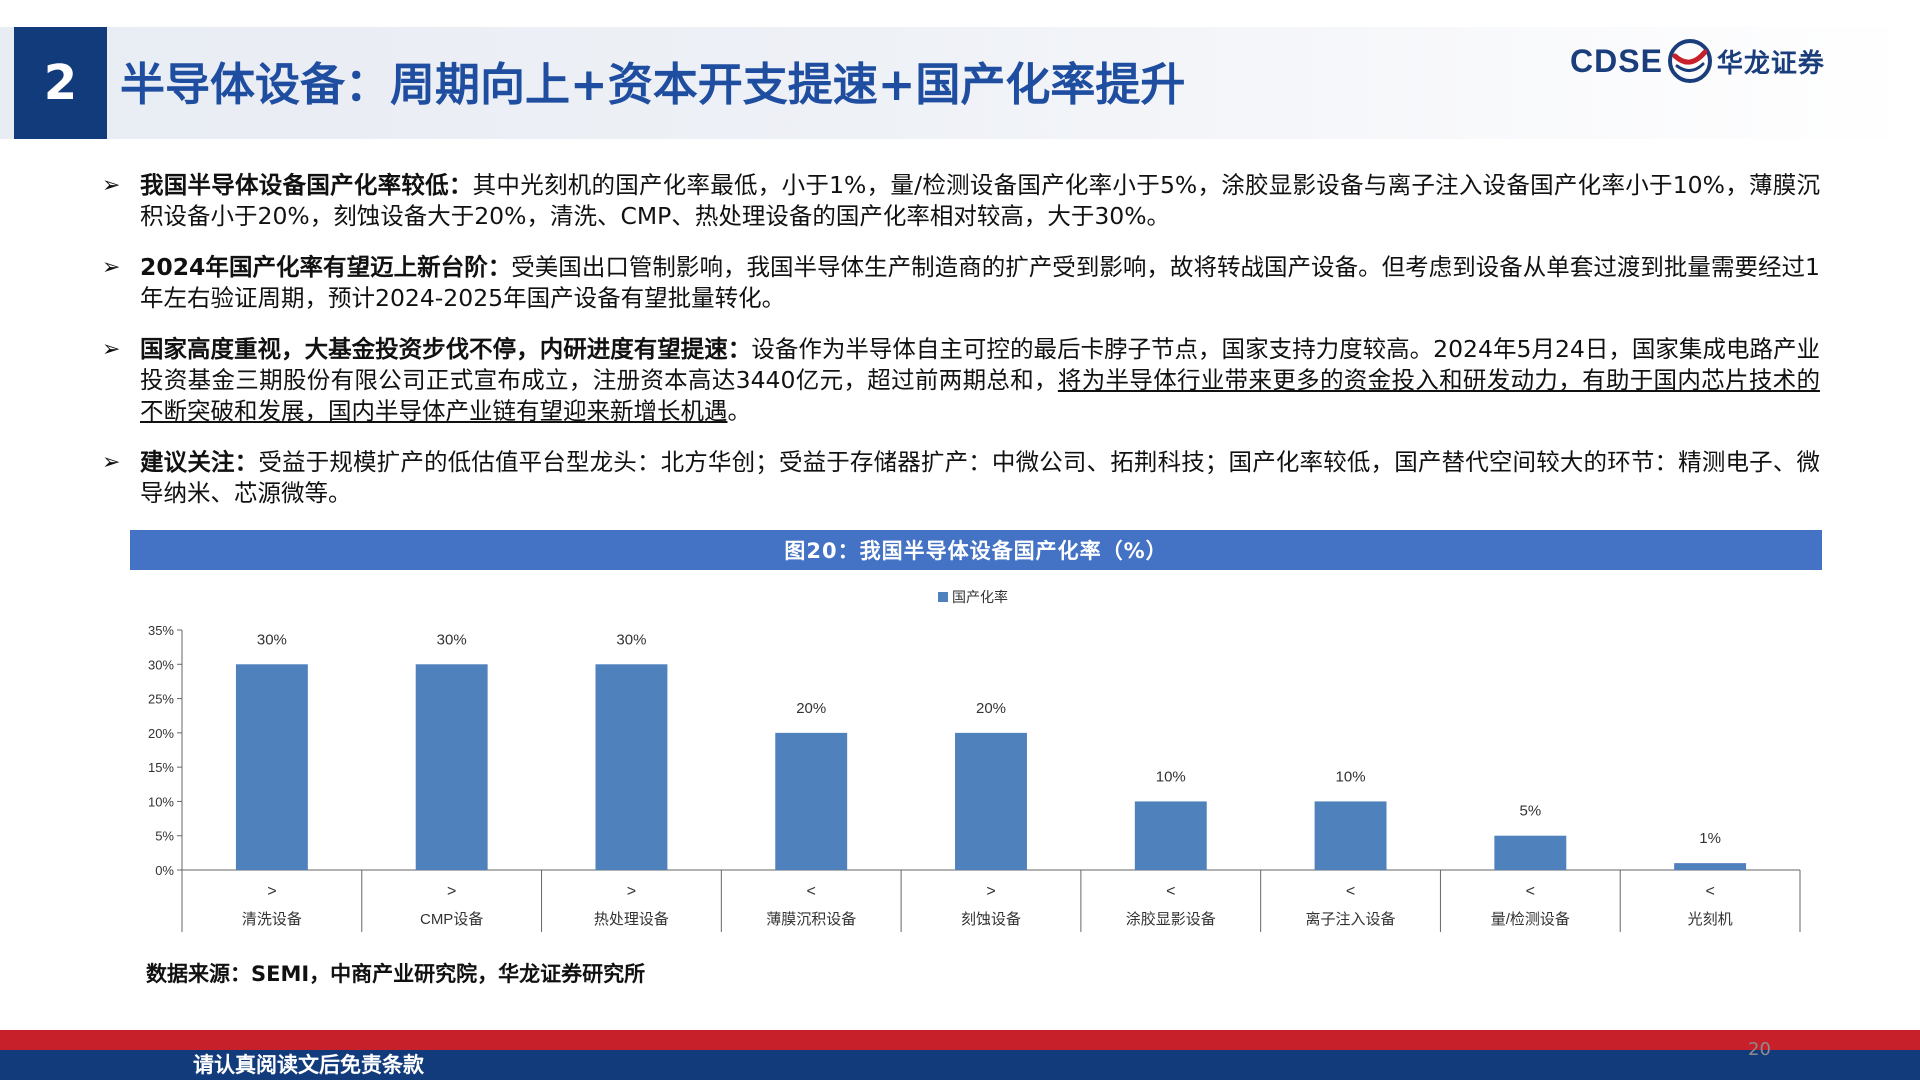  I want to click on x-tick-label: 离子注入设备, so click(1351, 919).